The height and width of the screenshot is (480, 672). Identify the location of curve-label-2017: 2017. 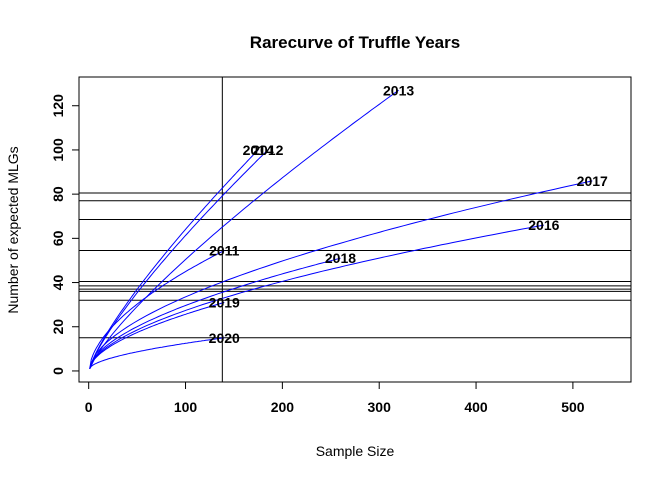
(592, 181).